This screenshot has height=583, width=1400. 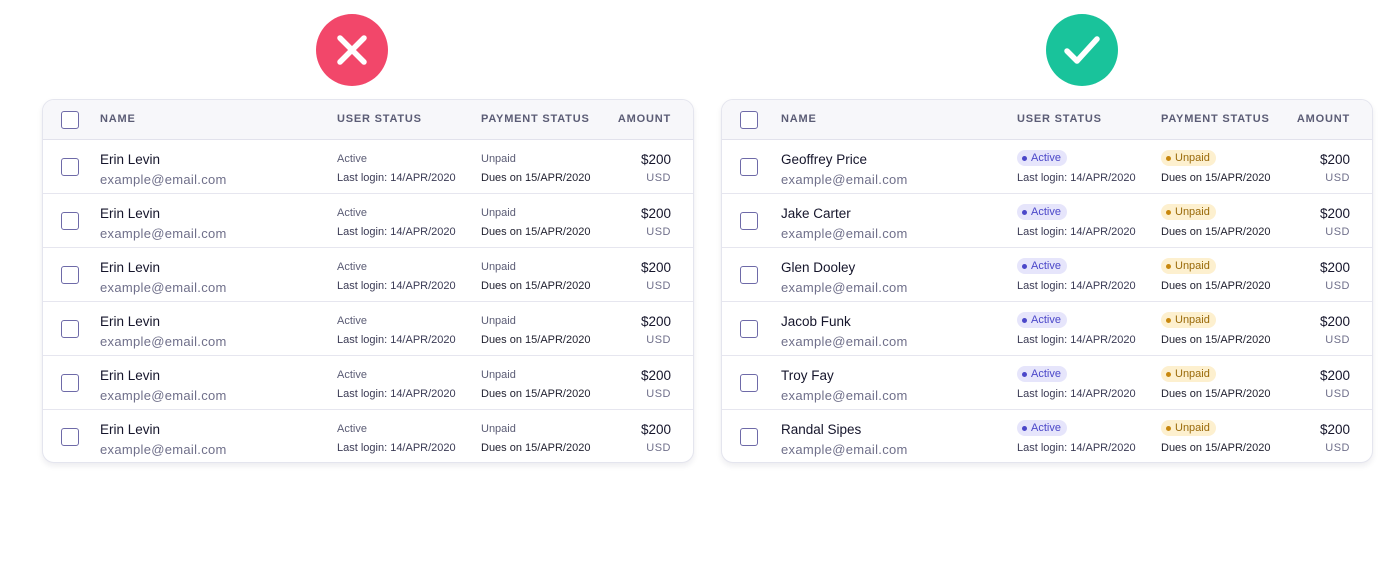 I want to click on user-name: Geoffrey Price, so click(x=824, y=159).